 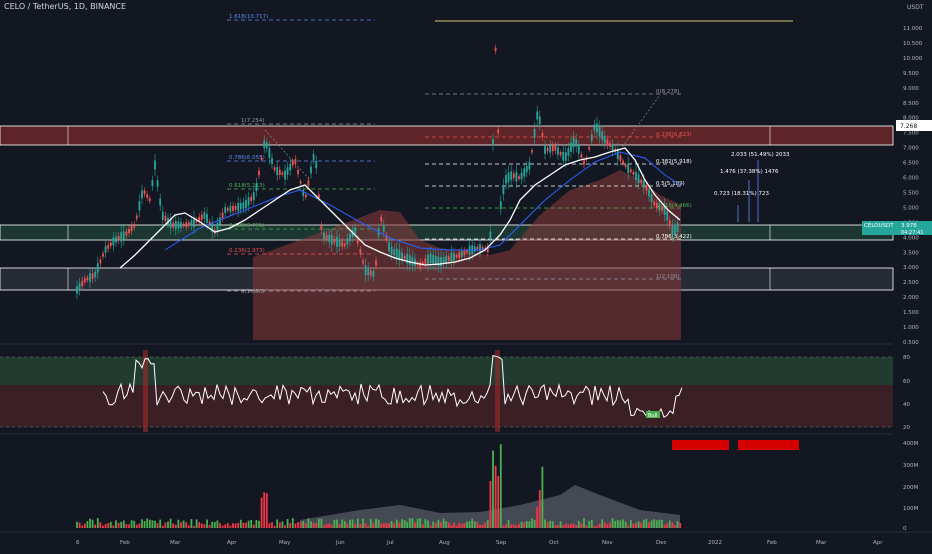 What do you see at coordinates (911, 149) in the screenshot?
I see `price-tick-label: 7.000` at bounding box center [911, 149].